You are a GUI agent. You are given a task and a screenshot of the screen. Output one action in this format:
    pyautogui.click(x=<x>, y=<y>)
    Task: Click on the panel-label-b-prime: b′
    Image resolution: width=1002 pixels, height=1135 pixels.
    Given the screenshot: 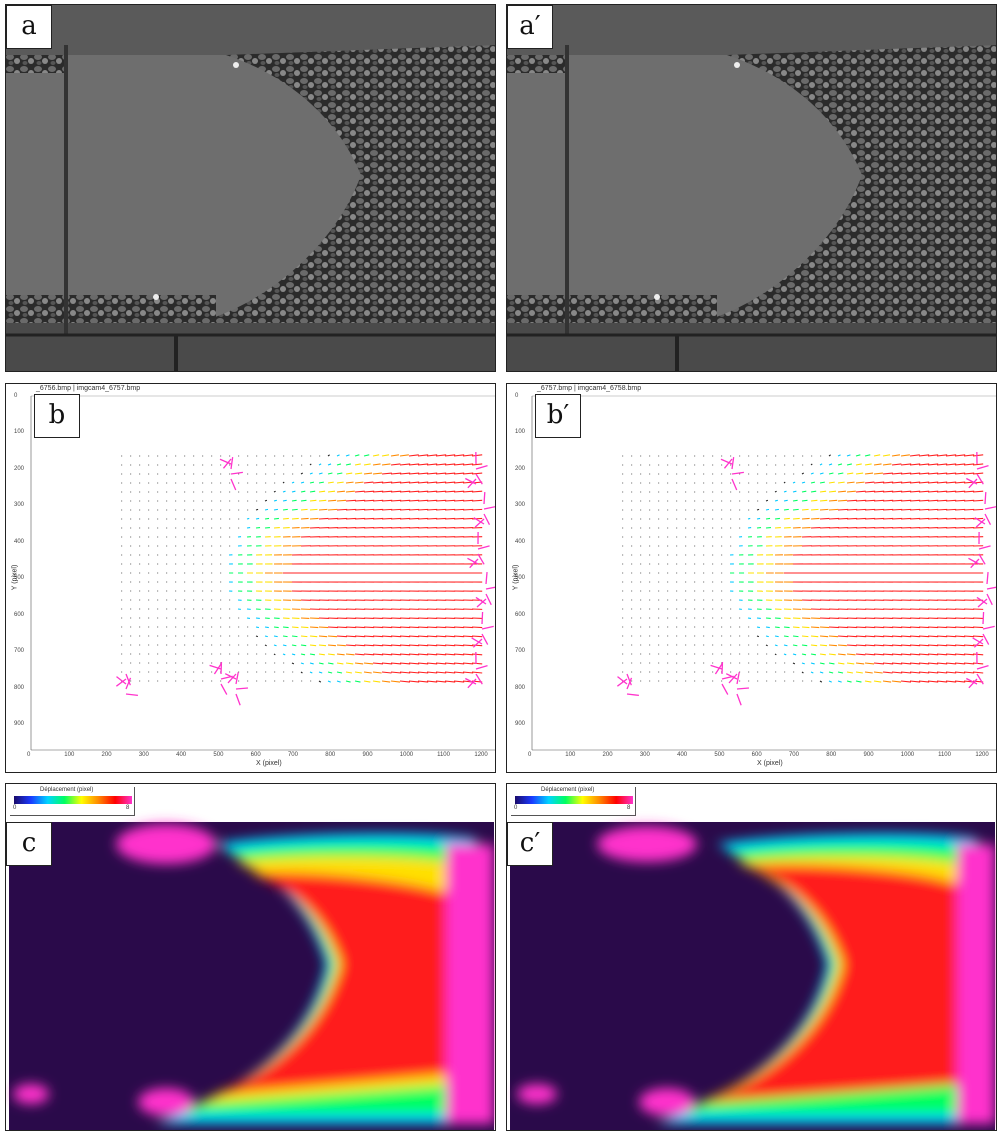 What is the action you would take?
    pyautogui.click(x=558, y=416)
    